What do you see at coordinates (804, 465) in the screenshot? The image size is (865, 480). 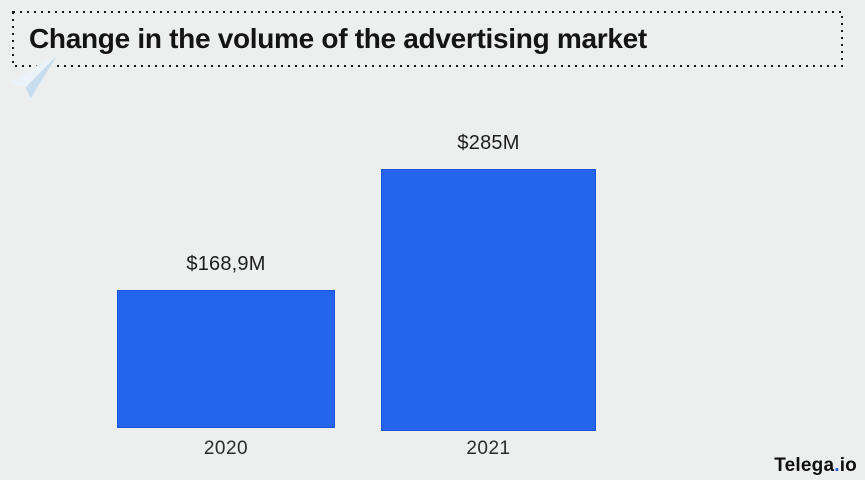 I see `logo-text: Telega` at bounding box center [804, 465].